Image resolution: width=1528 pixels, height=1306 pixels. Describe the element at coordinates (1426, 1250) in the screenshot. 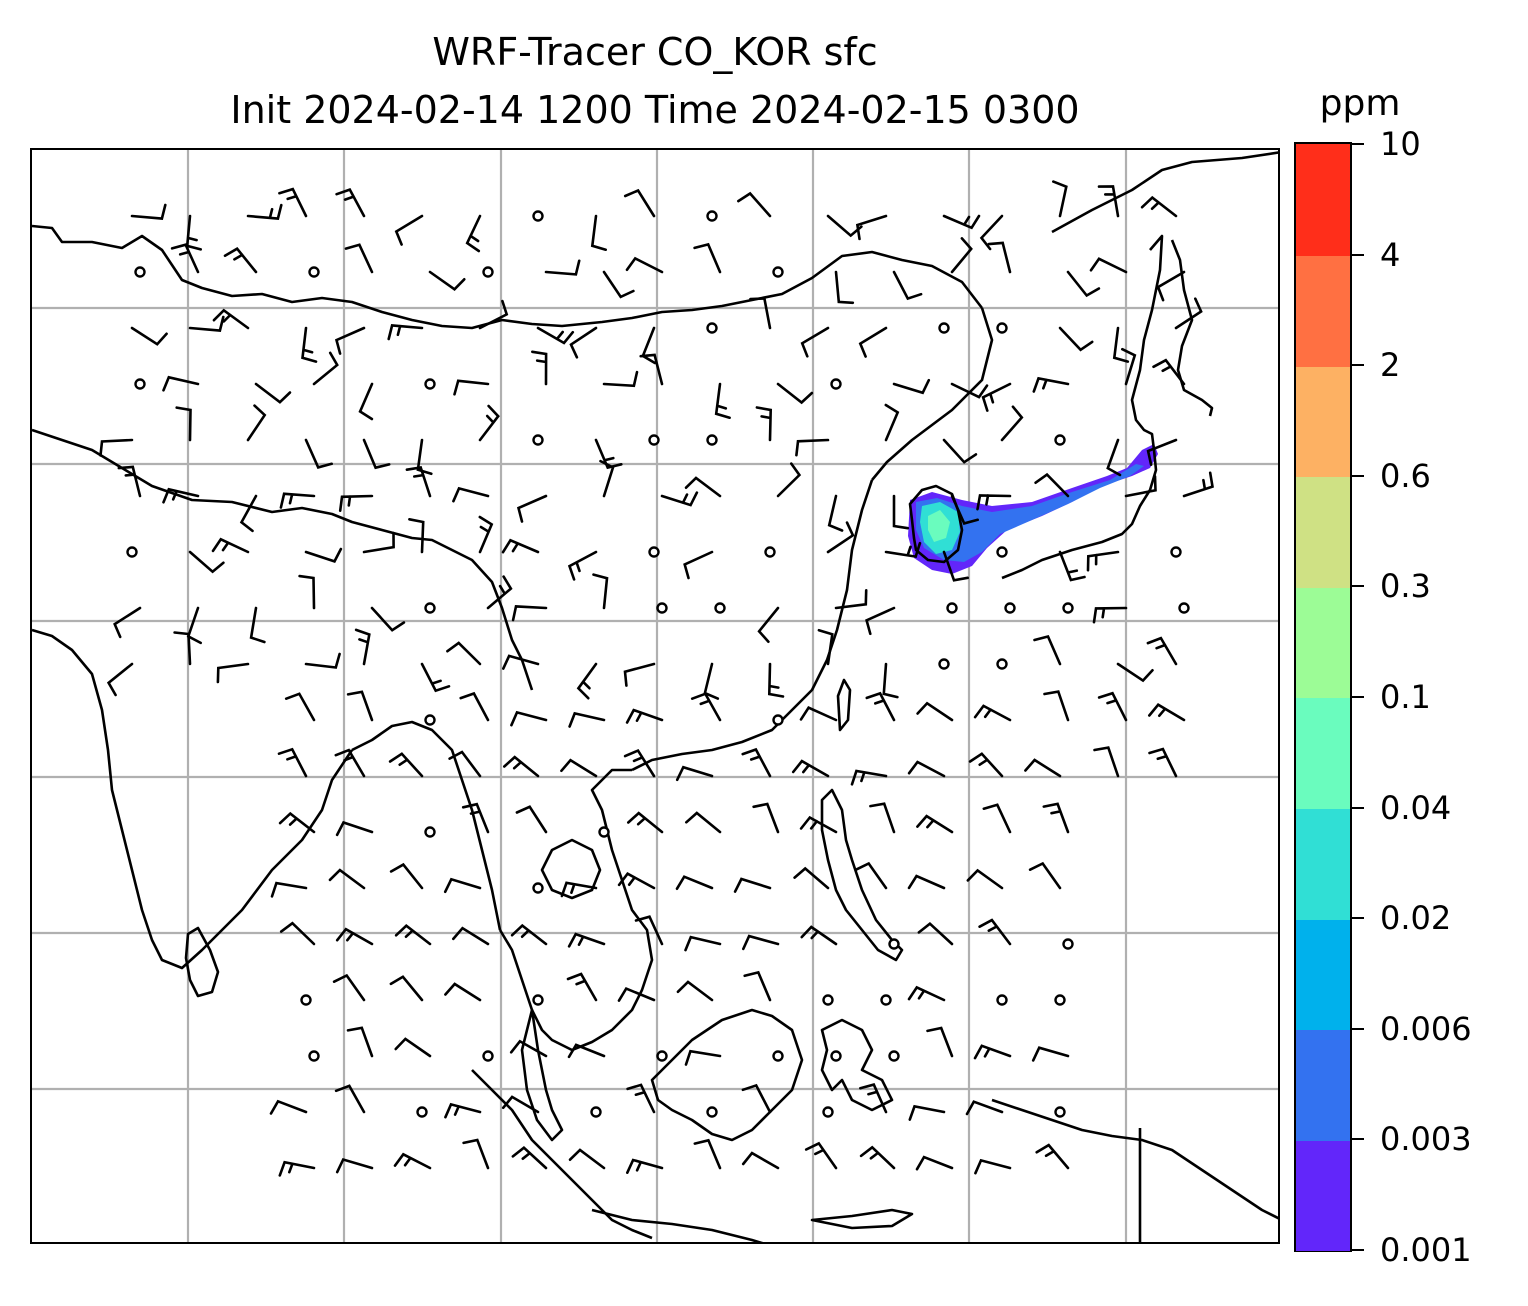

I see `colorbar-tick-label: 0.001` at that location.